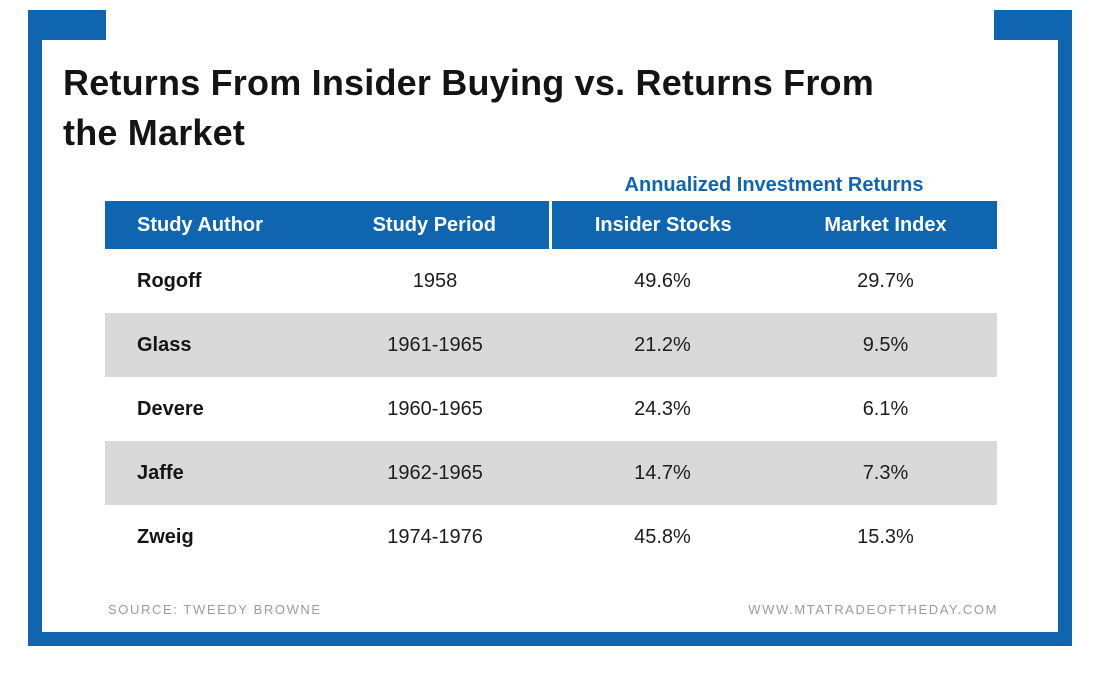 Image resolution: width=1100 pixels, height=673 pixels. What do you see at coordinates (885, 280) in the screenshot?
I see `cell-market: 29.7%` at bounding box center [885, 280].